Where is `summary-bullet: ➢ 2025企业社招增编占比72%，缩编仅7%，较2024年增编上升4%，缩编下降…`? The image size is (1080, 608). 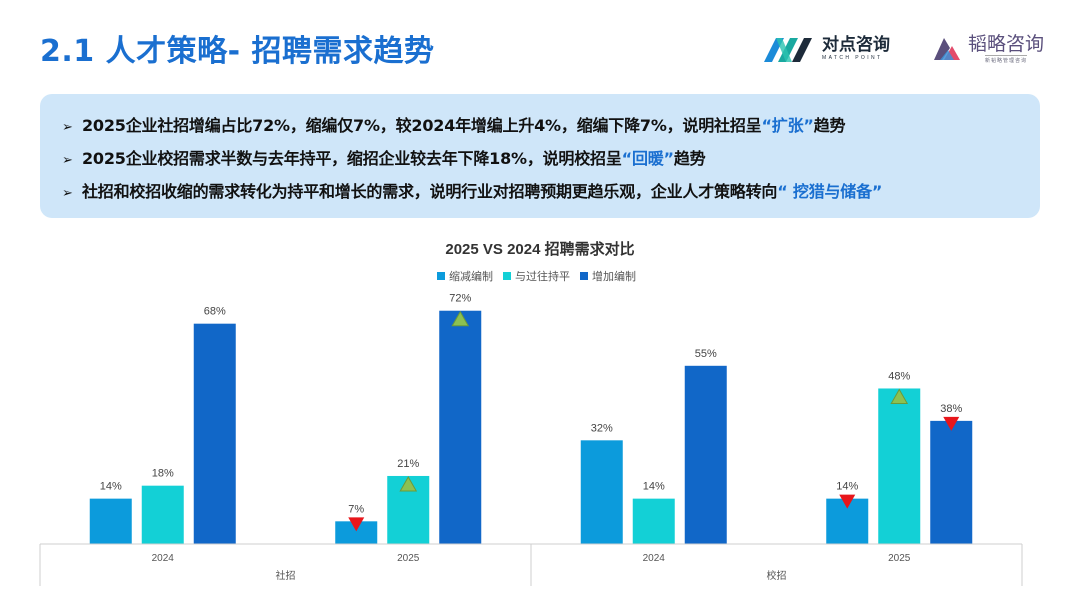 summary-bullet: ➢ 2025企业社招增编占比72%，缩编仅7%，较2024年增编上升4%，缩编下降… is located at coordinates (453, 124).